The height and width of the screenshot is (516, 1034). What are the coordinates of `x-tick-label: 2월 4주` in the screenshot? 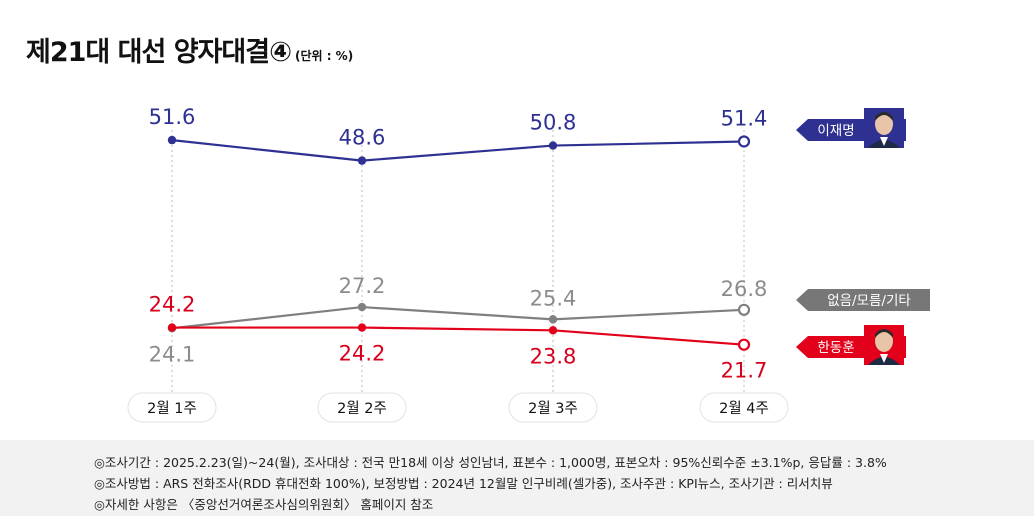 It's located at (744, 408).